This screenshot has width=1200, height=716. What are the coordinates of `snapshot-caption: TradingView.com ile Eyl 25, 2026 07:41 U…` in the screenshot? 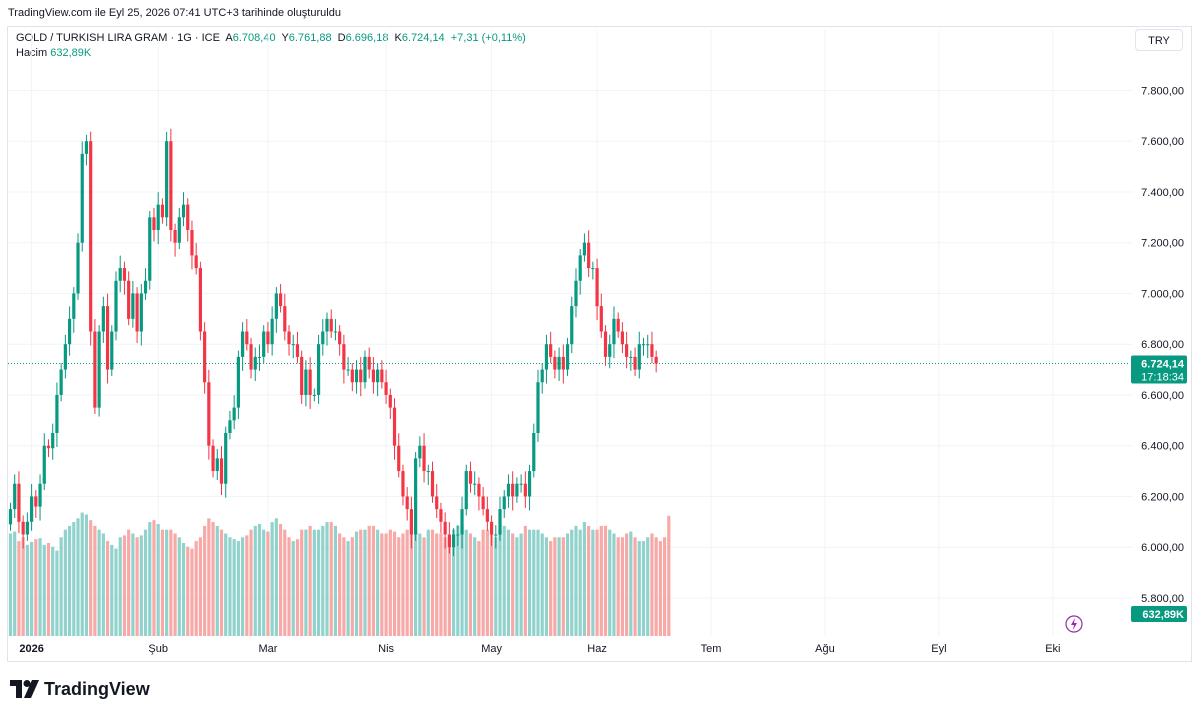 It's located at (174, 13).